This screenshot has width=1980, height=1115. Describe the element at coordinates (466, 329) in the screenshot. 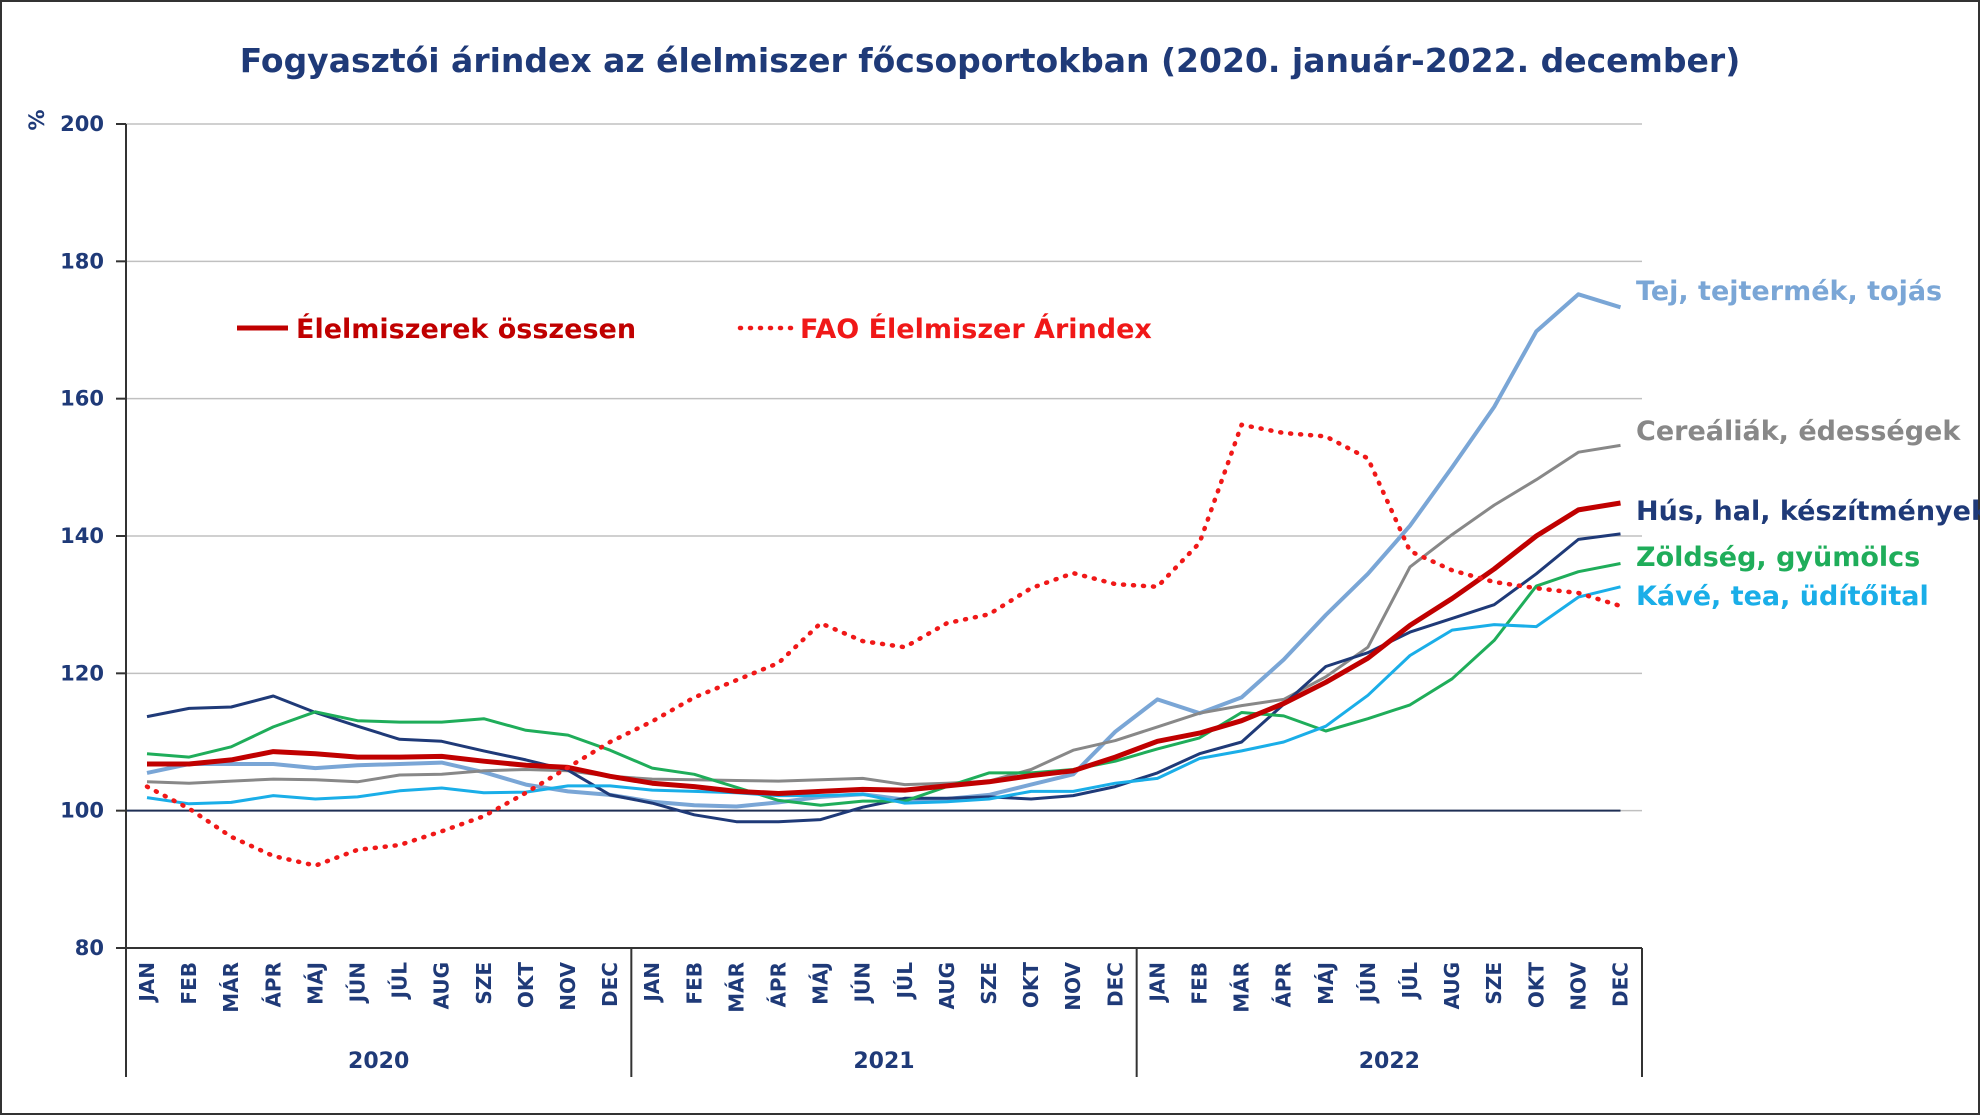

I see `legend-label-total: Élelmiszerek összesen` at that location.